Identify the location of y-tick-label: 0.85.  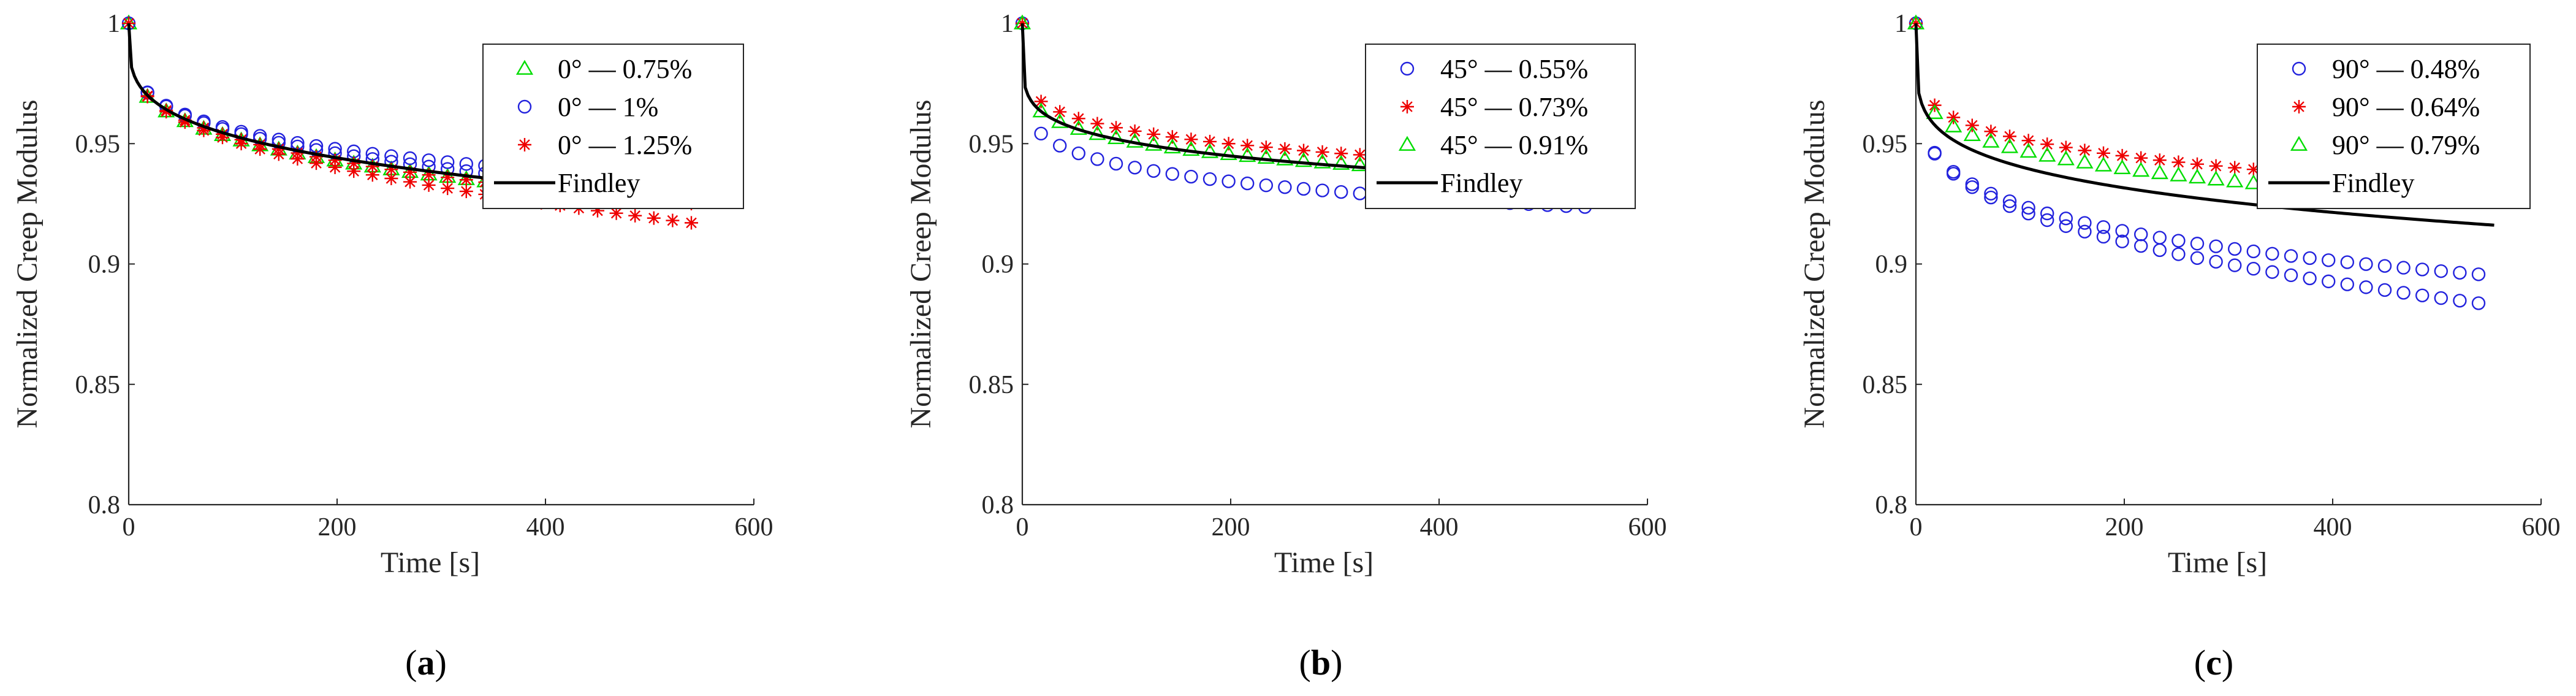
(1885, 385).